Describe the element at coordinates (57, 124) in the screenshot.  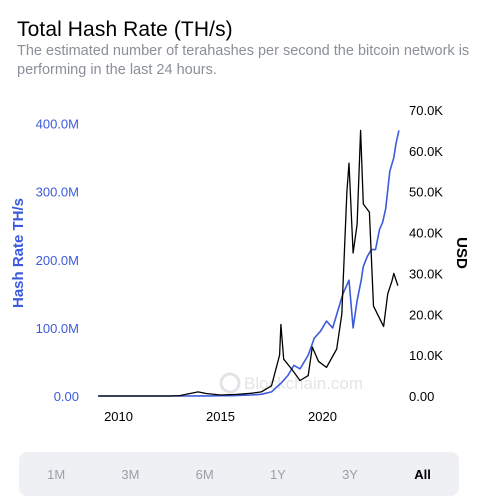
I see `y-left-tick-label: 400.0M` at that location.